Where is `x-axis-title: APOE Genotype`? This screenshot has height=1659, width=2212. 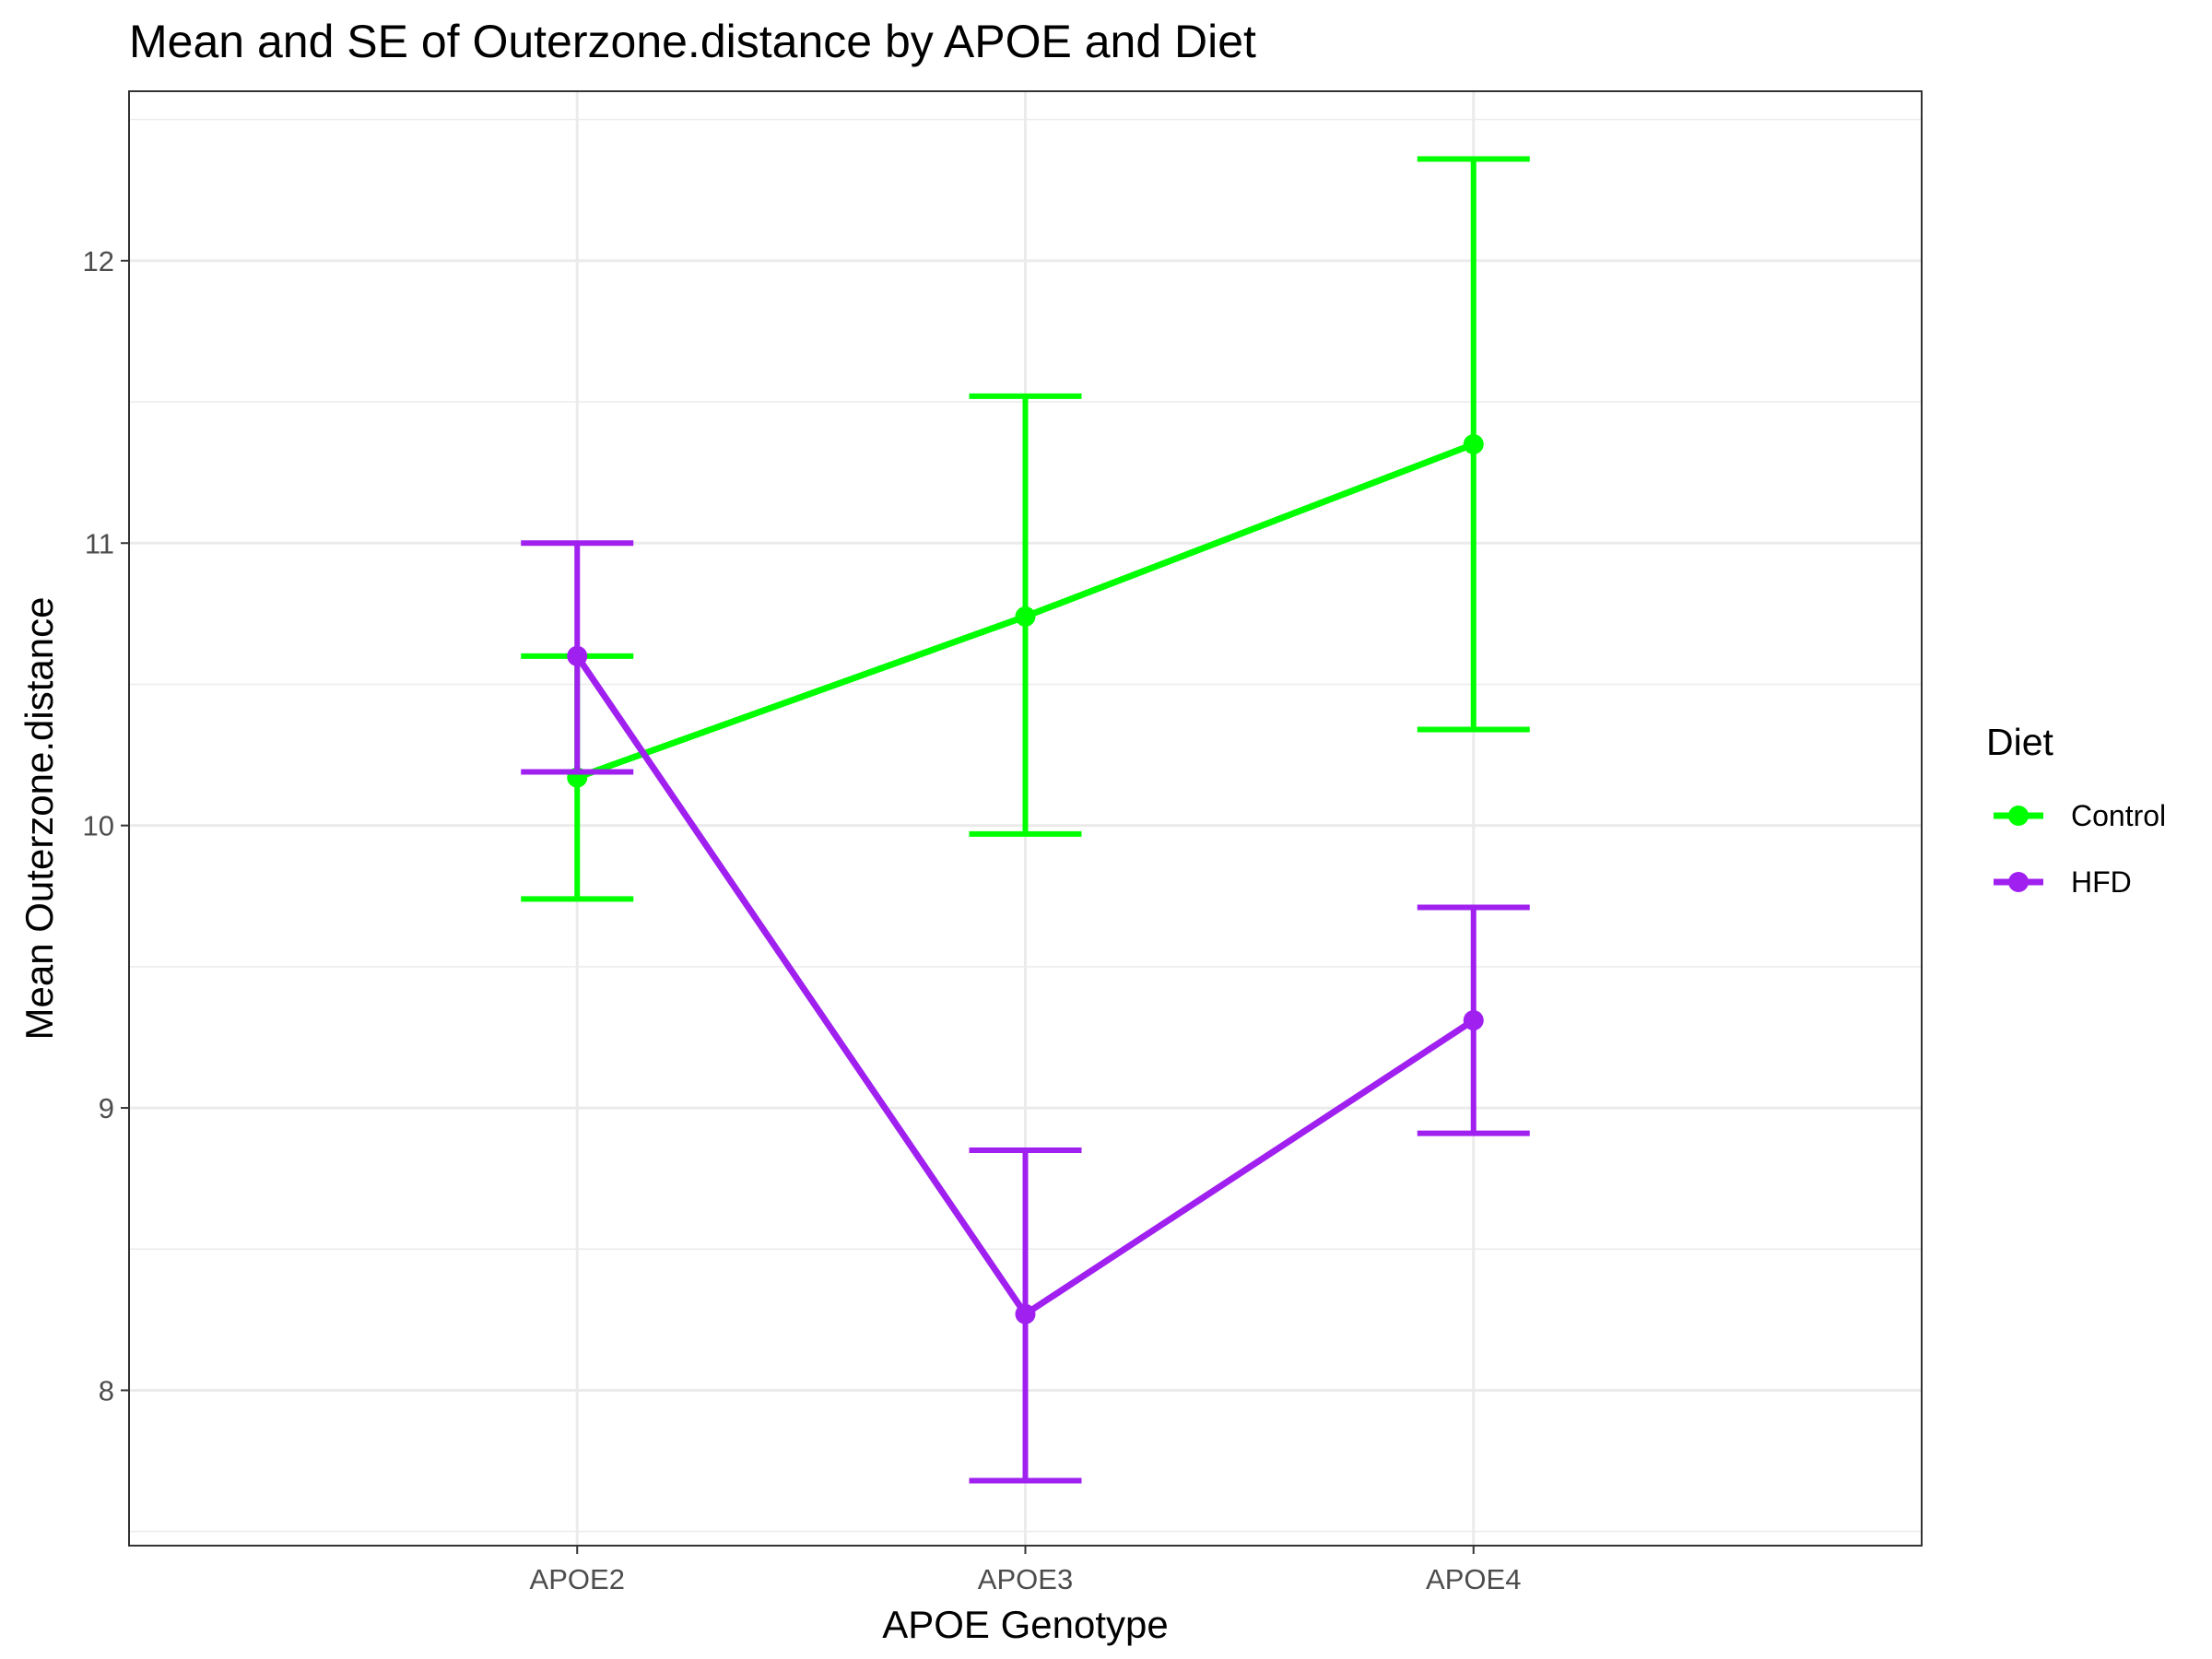 x-axis-title: APOE Genotype is located at coordinates (1025, 1624).